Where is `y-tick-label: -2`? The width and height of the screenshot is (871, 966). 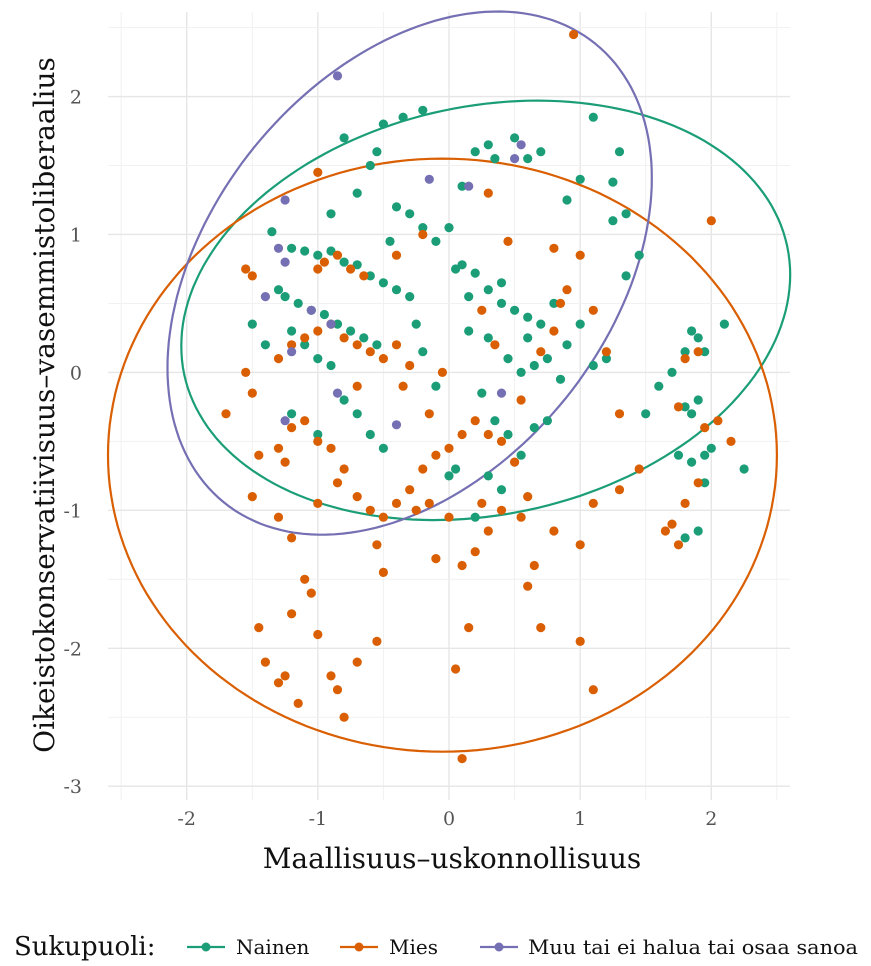
y-tick-label: -2 is located at coordinates (72, 649).